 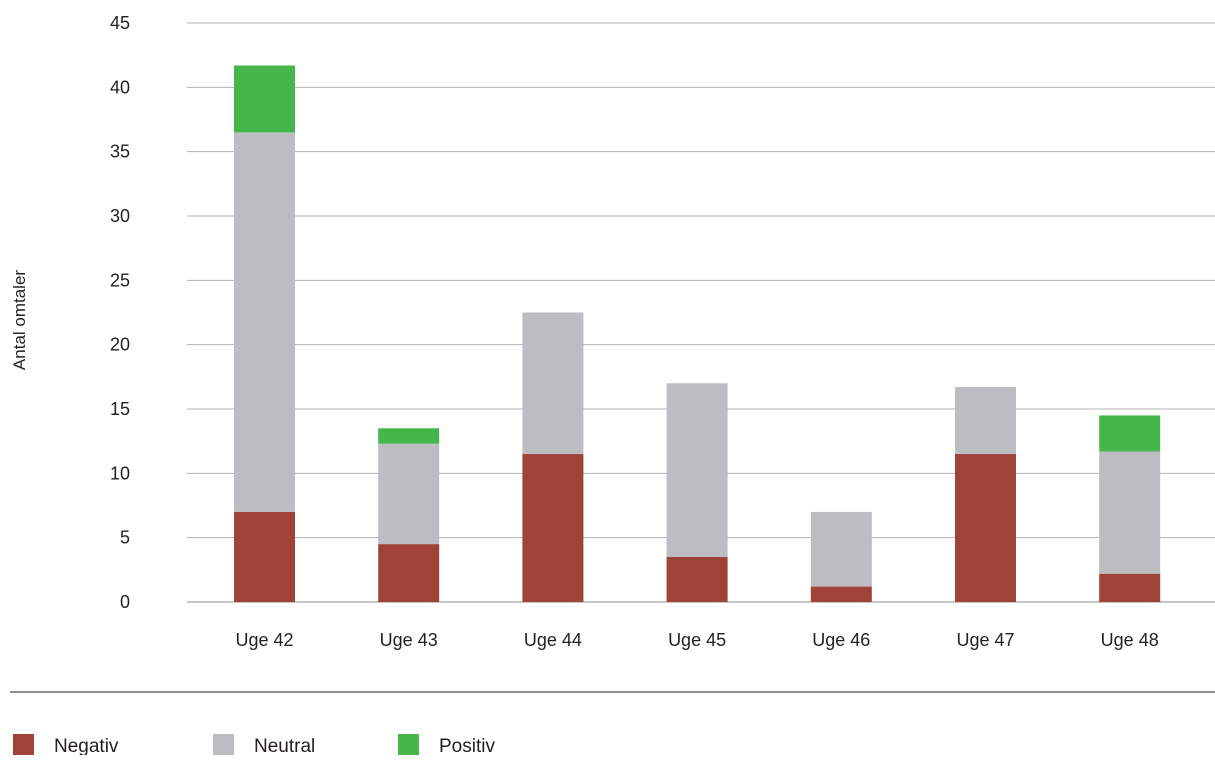 I want to click on legend-label-positiv: Positiv, so click(x=467, y=745).